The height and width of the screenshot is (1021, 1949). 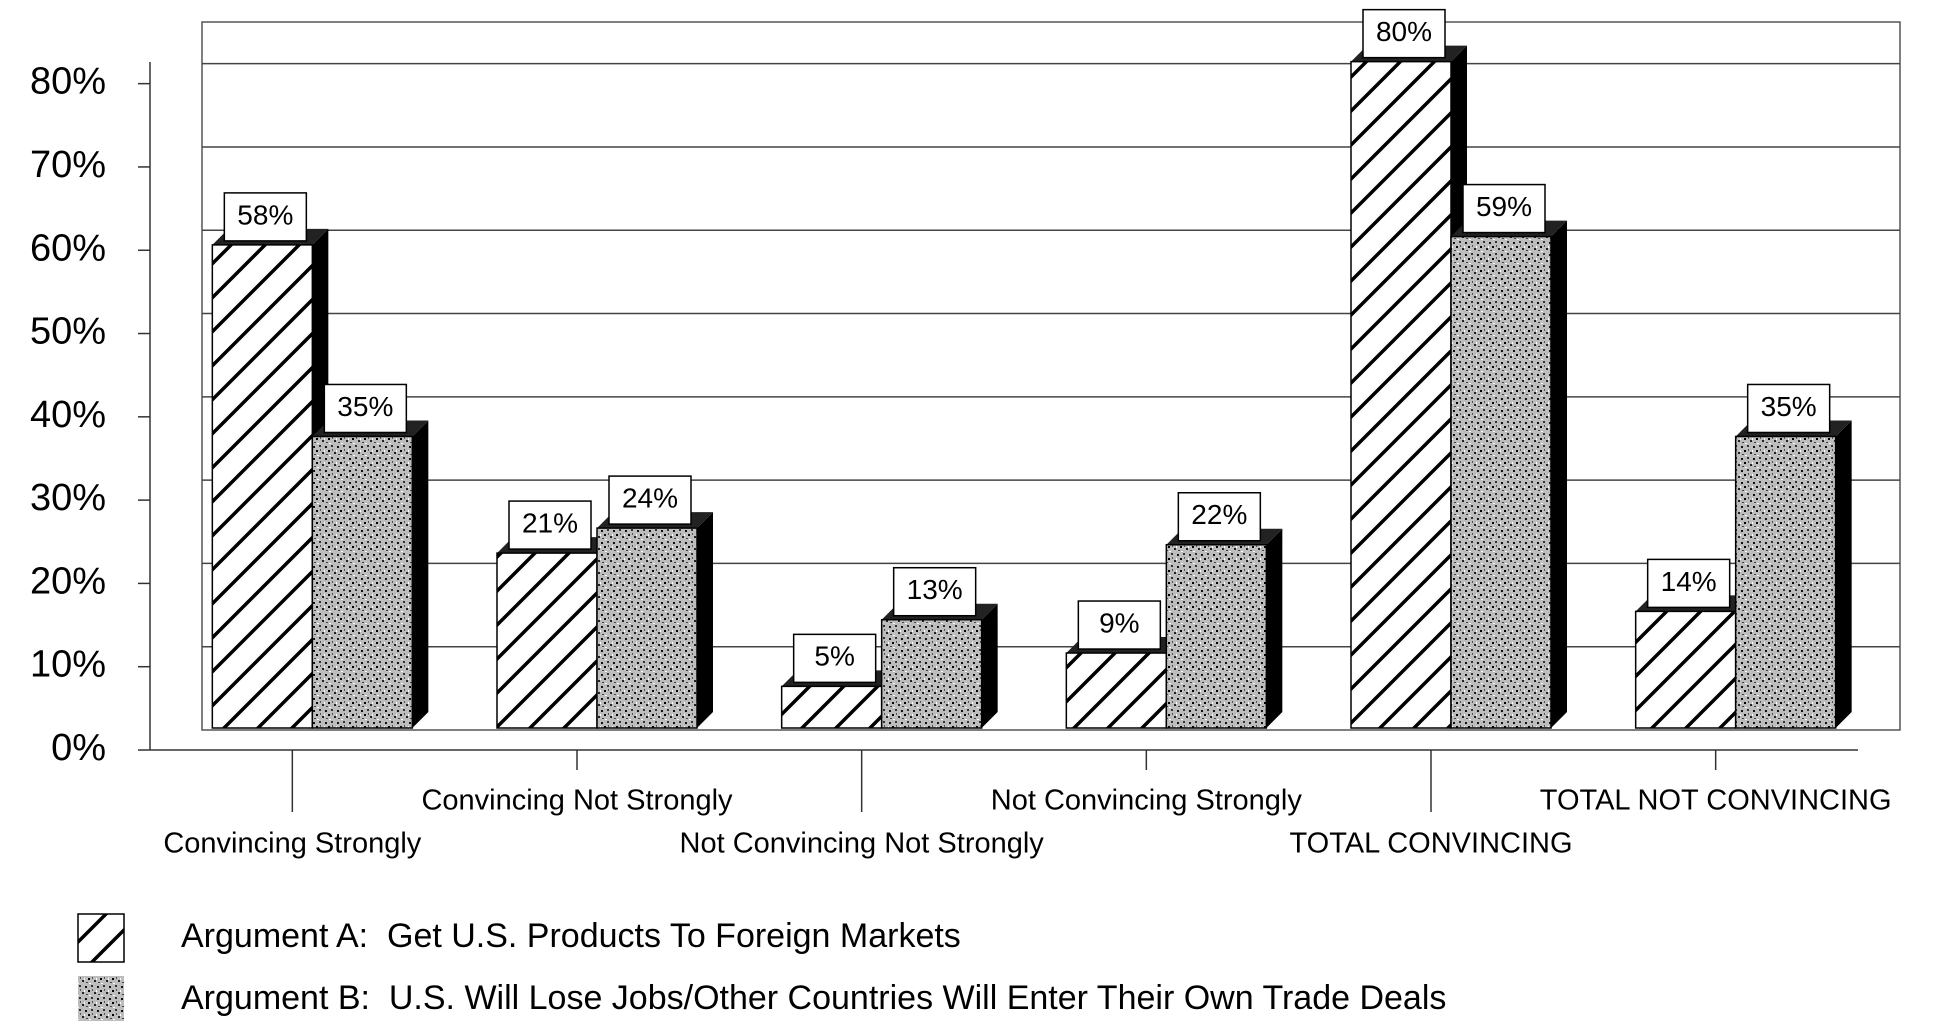 I want to click on y-tick-label: 50%, so click(x=68, y=332).